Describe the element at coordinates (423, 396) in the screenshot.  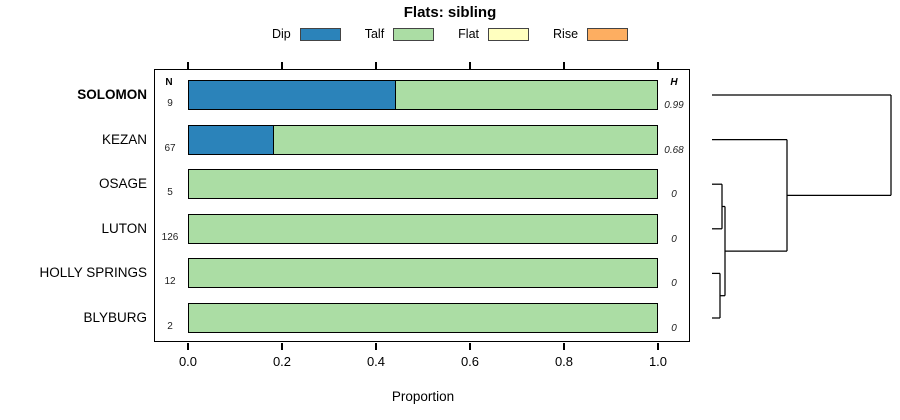
I see `x-axis-label: Proportion` at that location.